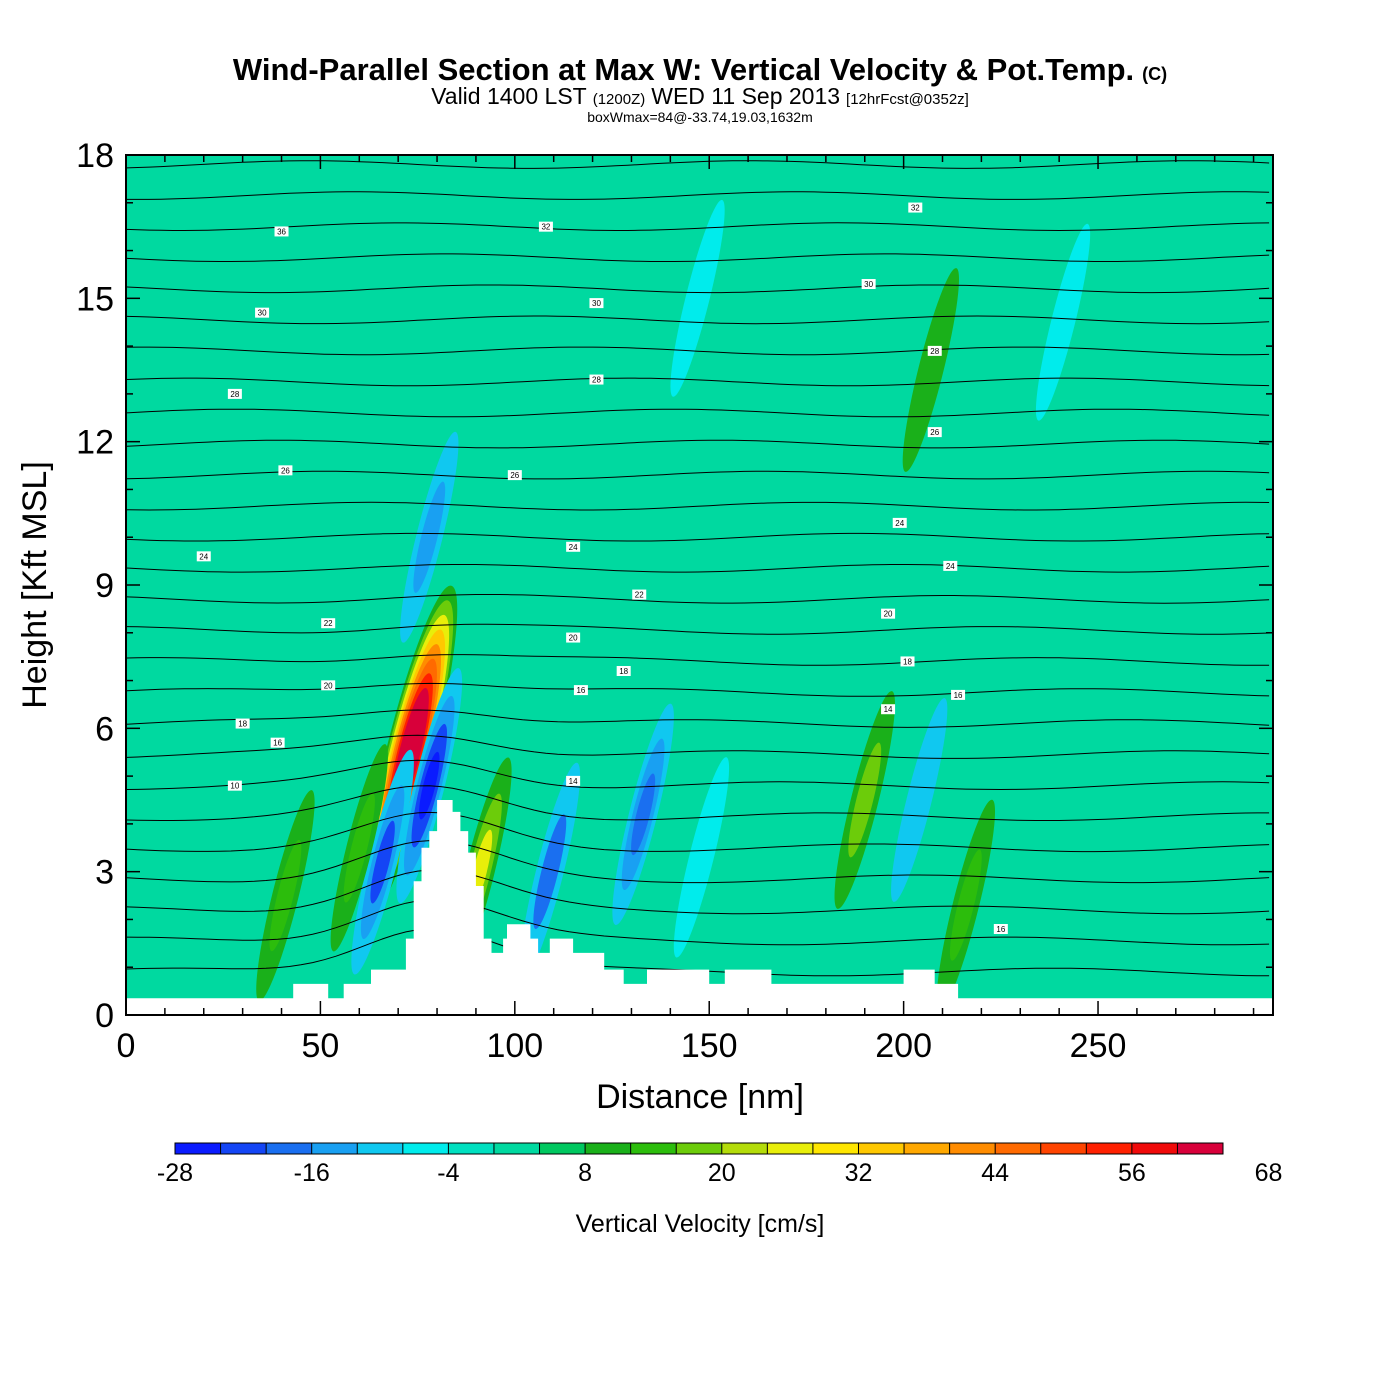  I want to click on colorbar-label: Vertical Velocity [cm/s], so click(700, 1224).